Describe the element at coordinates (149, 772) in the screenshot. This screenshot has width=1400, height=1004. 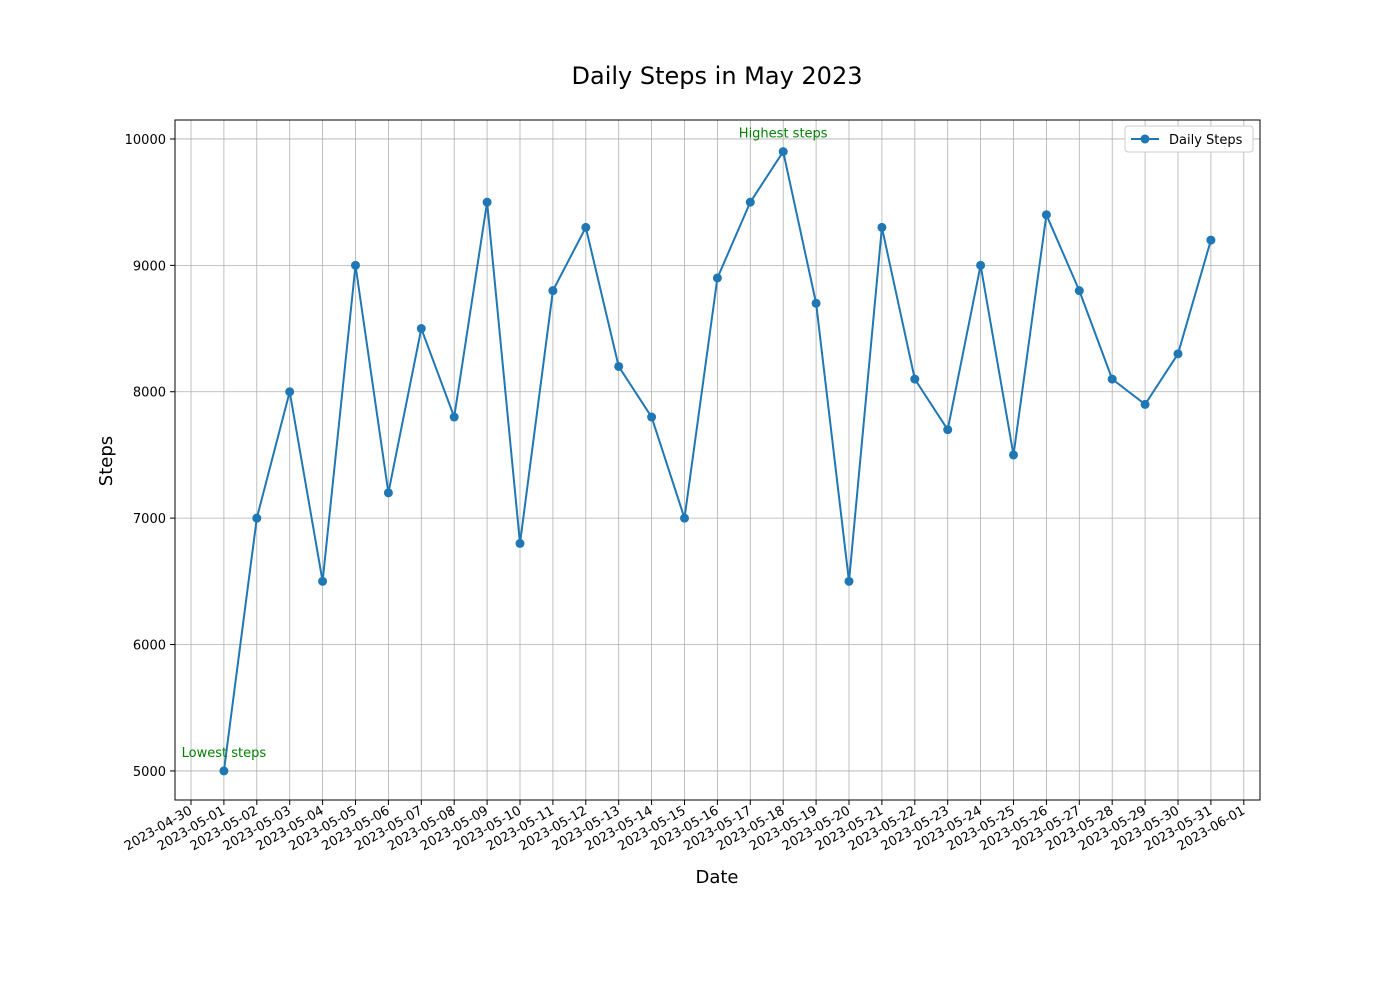
I see `y-tick-label: 5000` at that location.